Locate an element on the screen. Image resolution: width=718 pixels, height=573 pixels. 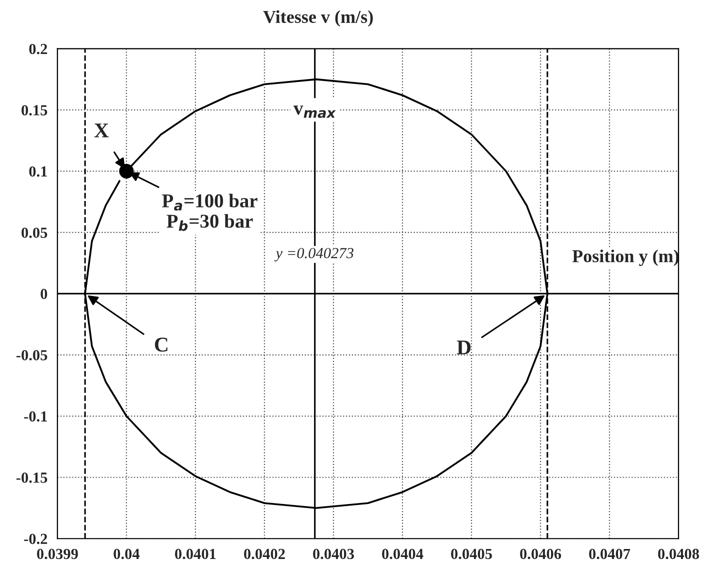
y-axis-title: Vitesse v (m/s) is located at coordinates (318, 18).